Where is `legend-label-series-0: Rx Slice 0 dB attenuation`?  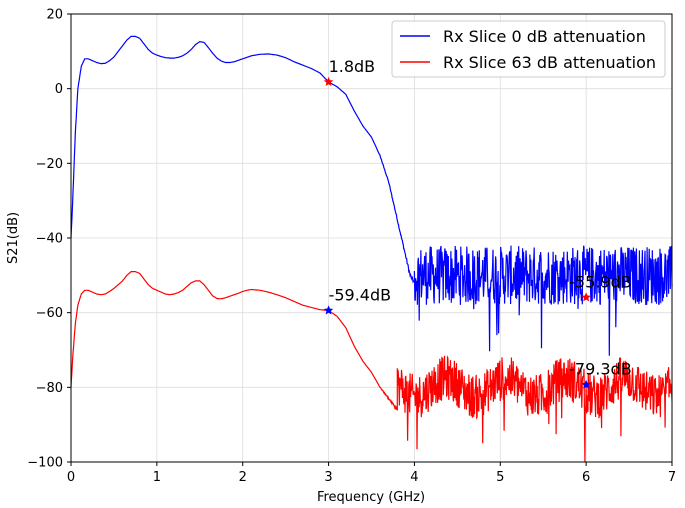 legend-label-series-0: Rx Slice 0 dB attenuation is located at coordinates (544, 36).